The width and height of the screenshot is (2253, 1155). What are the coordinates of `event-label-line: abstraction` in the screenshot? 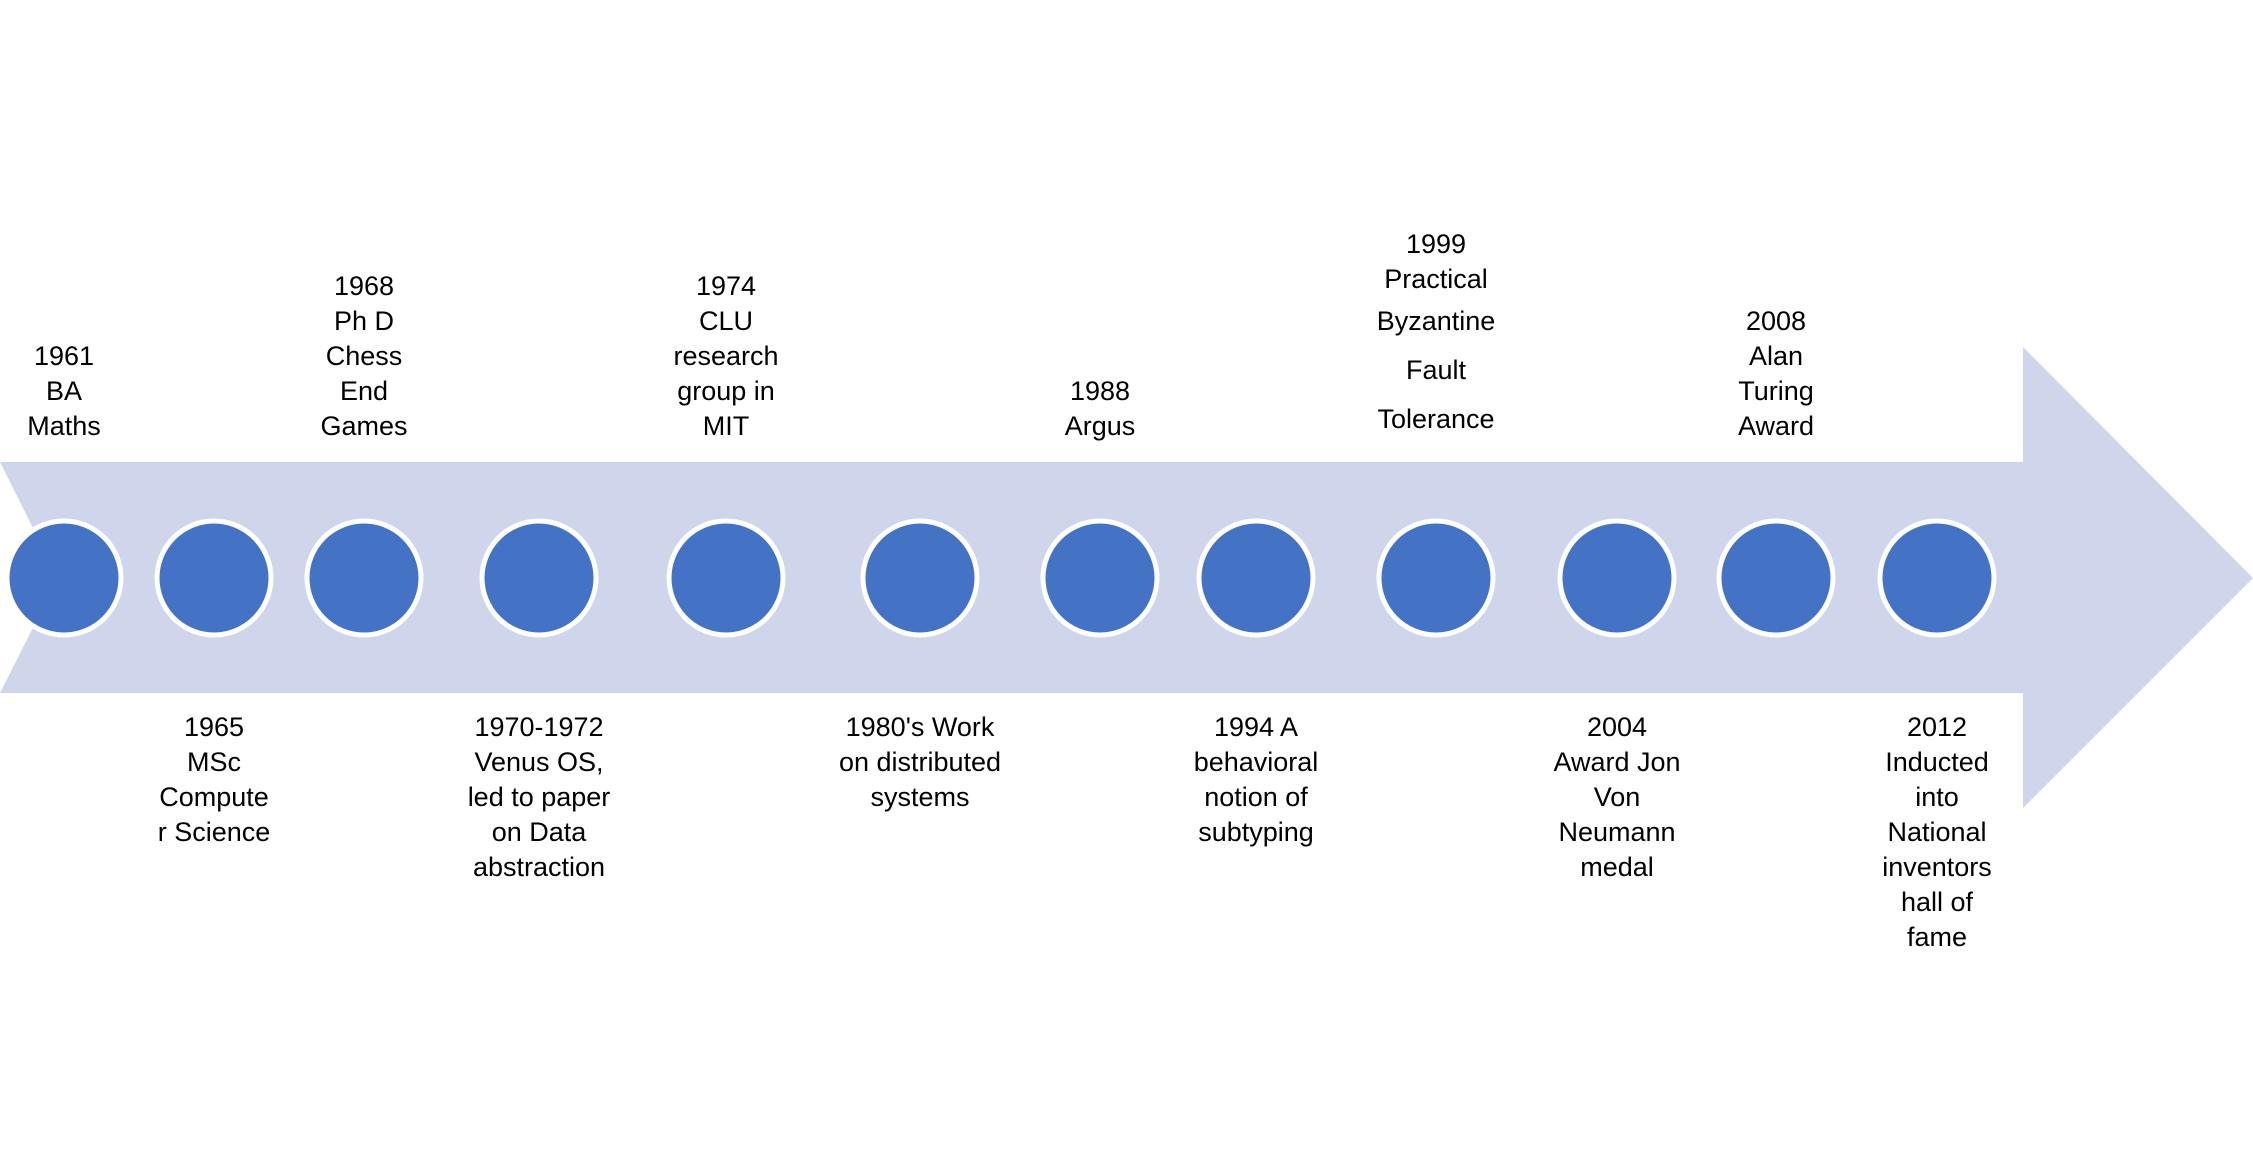 It's located at (539, 867).